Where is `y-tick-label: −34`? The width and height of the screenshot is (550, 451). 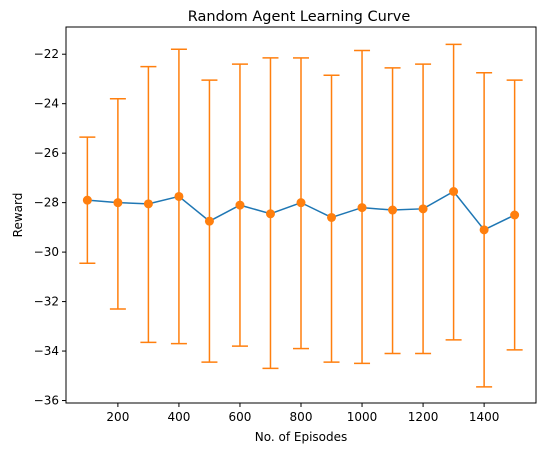
y-tick-label: −34 is located at coordinates (46, 351).